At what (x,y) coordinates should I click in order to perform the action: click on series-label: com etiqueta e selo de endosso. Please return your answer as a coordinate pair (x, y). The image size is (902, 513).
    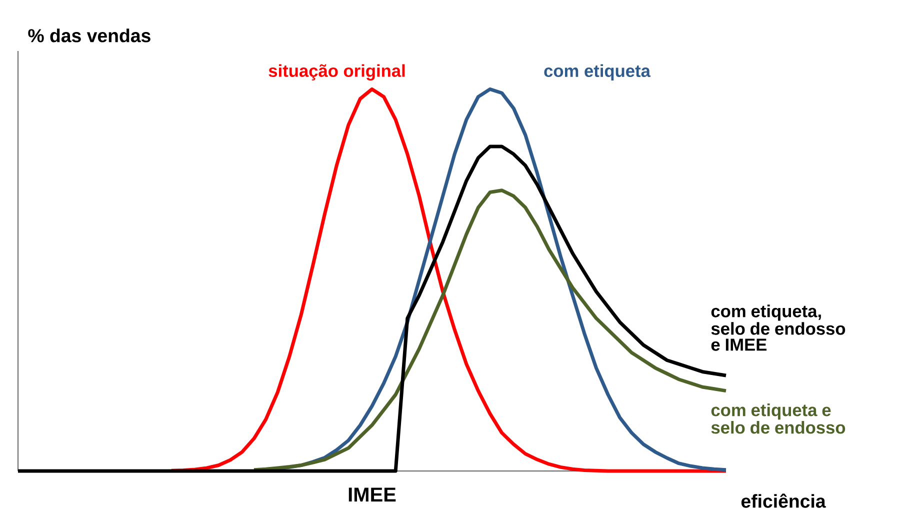
    Looking at the image, I should click on (778, 419).